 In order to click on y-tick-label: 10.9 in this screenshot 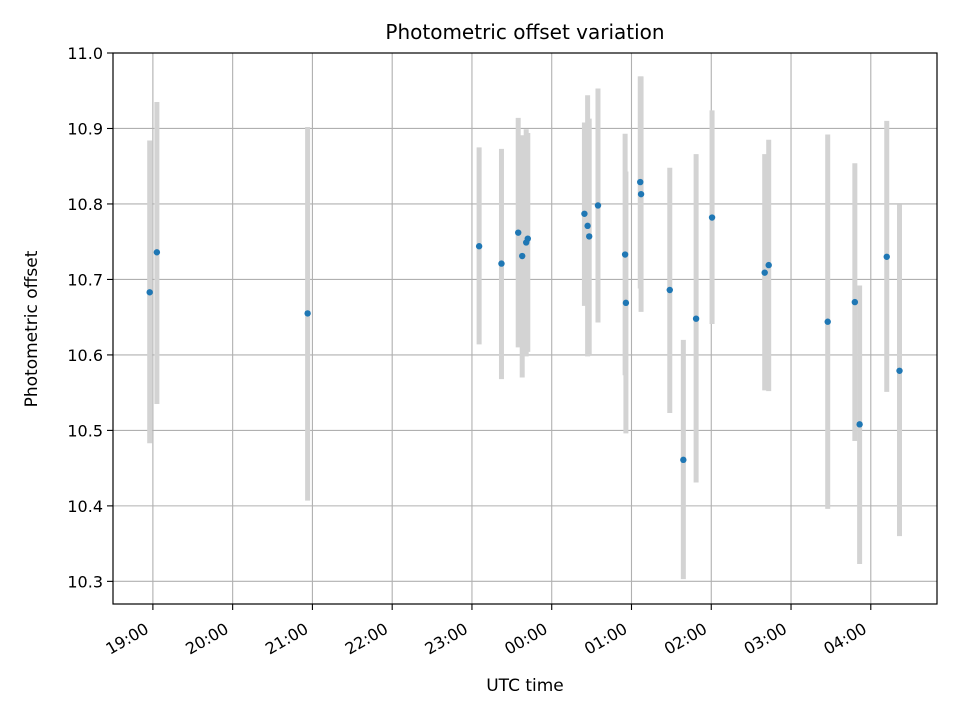, I will do `click(85, 128)`.